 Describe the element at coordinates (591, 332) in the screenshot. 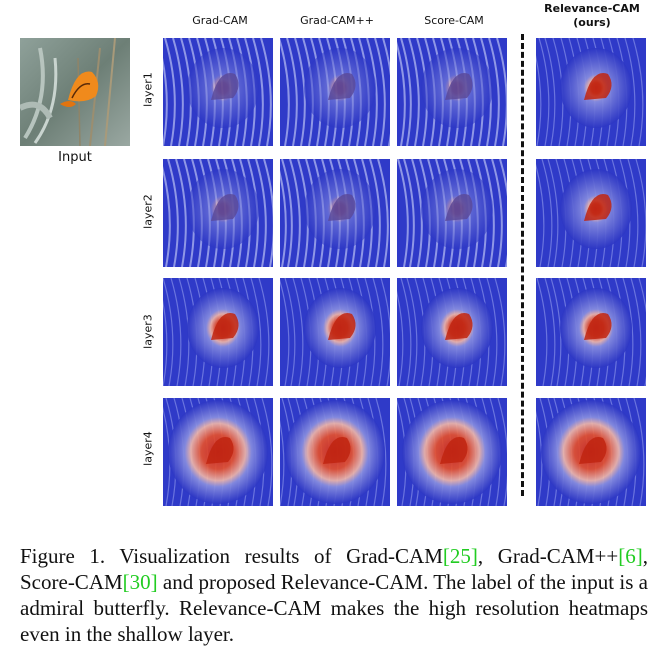

I see `heatmap-relevance-cam-layer3` at that location.